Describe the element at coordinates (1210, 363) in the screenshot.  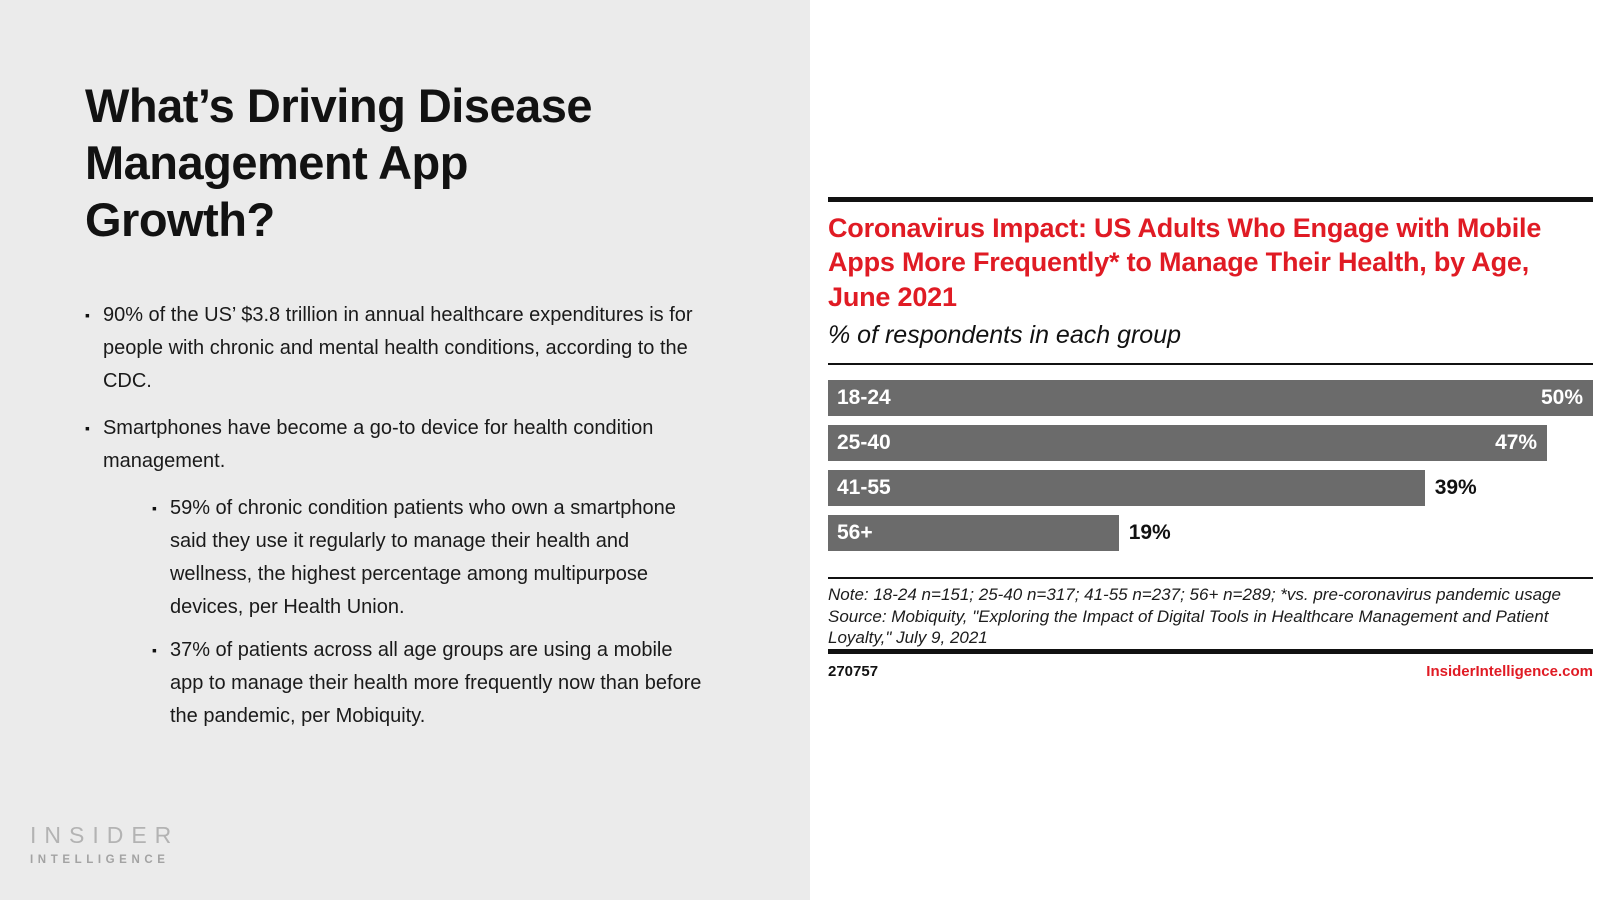
I see `subtitle-divider` at that location.